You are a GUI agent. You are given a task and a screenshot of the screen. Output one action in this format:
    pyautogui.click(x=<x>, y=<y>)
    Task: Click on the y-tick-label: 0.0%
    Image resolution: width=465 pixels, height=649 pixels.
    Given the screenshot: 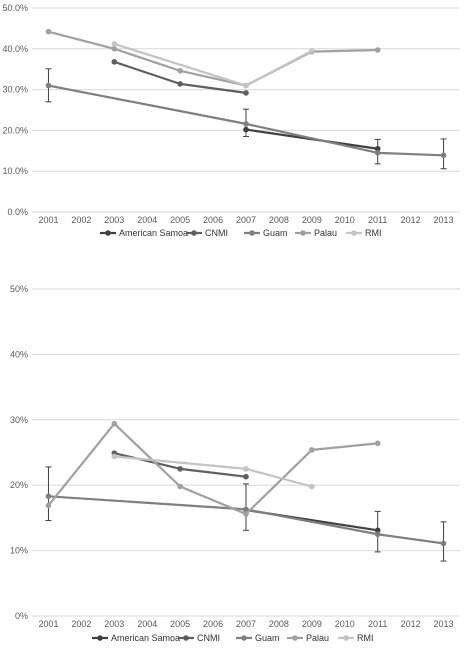 What is the action you would take?
    pyautogui.click(x=17, y=212)
    